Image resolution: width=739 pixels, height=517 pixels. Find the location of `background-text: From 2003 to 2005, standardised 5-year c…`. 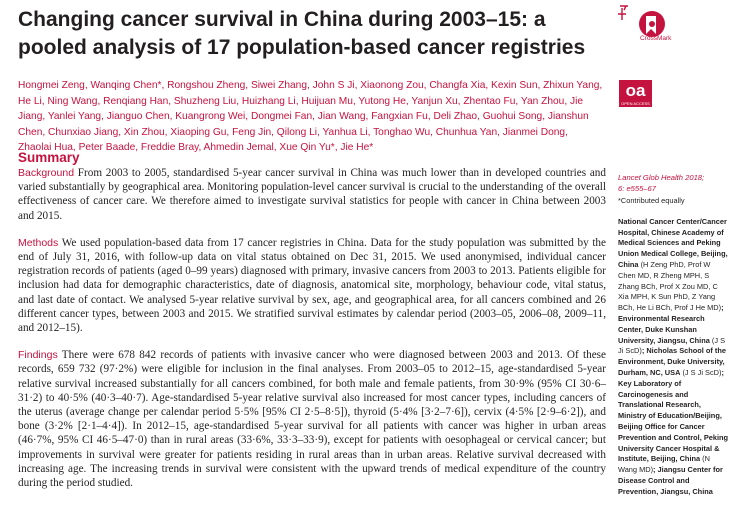

background-text: From 2003 to 2005, standardised 5-year c… is located at coordinates (312, 194).